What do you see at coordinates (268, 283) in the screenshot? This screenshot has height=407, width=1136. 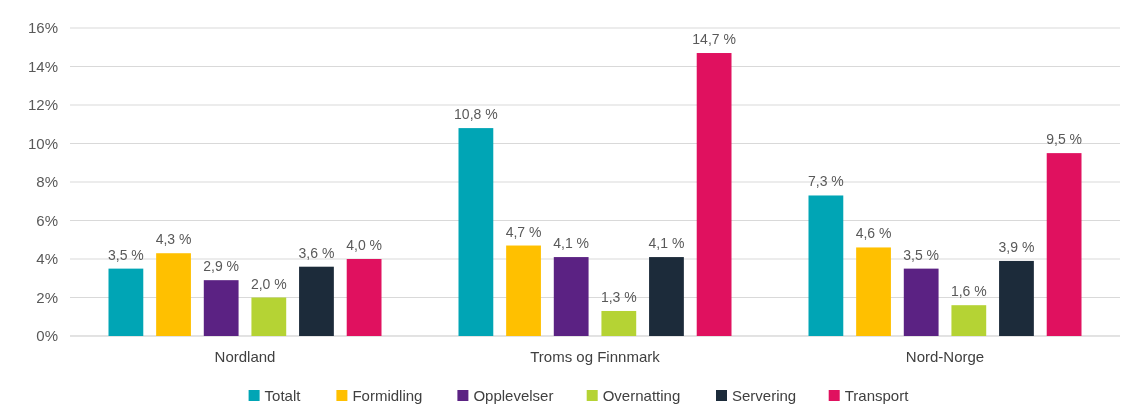 I see `data-label: 2,0 %` at bounding box center [268, 283].